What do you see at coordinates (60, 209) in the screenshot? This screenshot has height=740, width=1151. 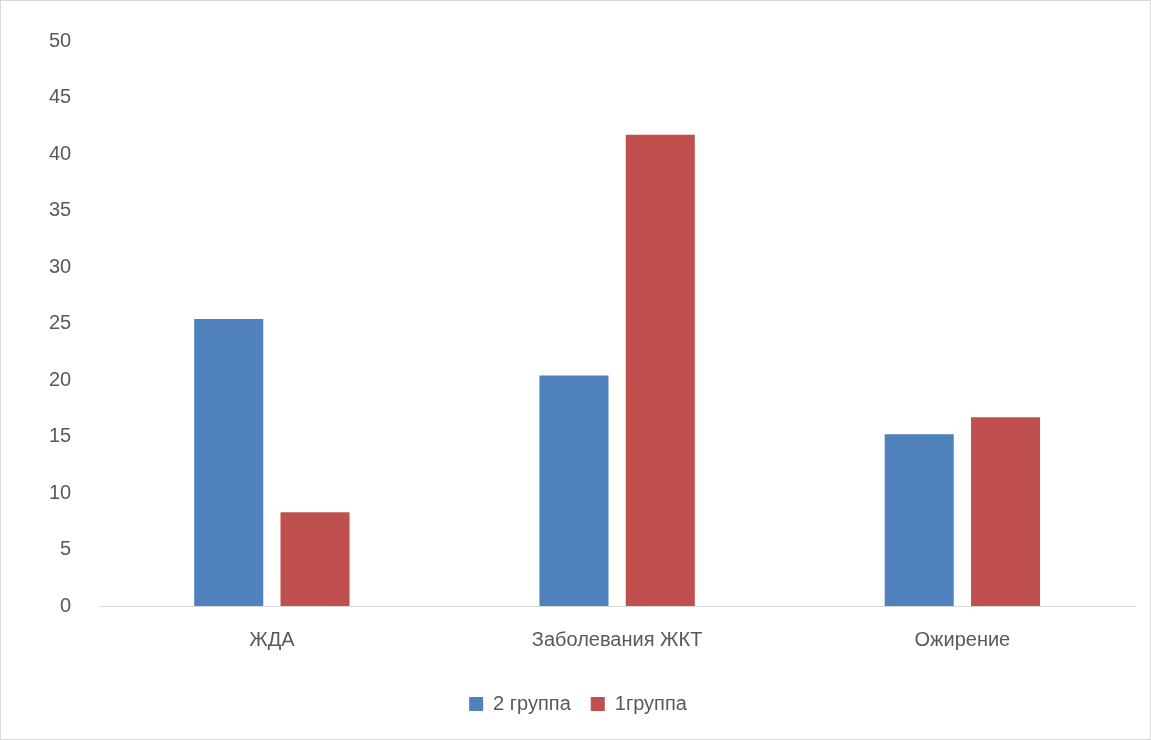 I see `y-tick-label: 35` at bounding box center [60, 209].